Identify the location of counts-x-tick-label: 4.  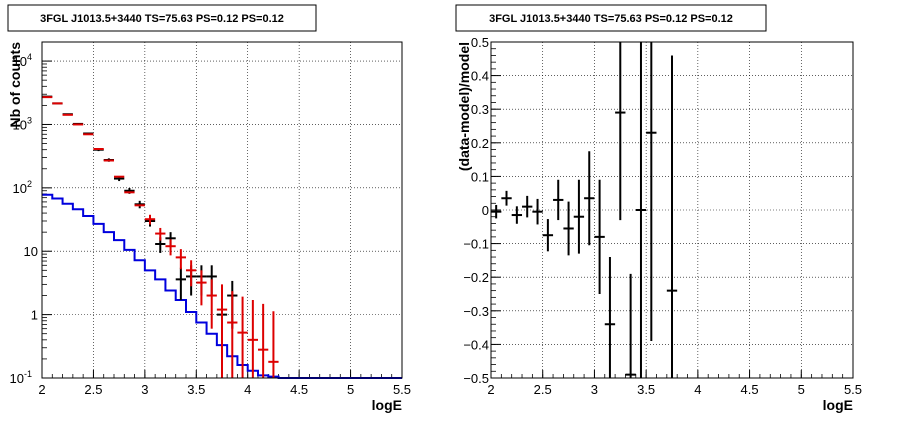
(247, 389).